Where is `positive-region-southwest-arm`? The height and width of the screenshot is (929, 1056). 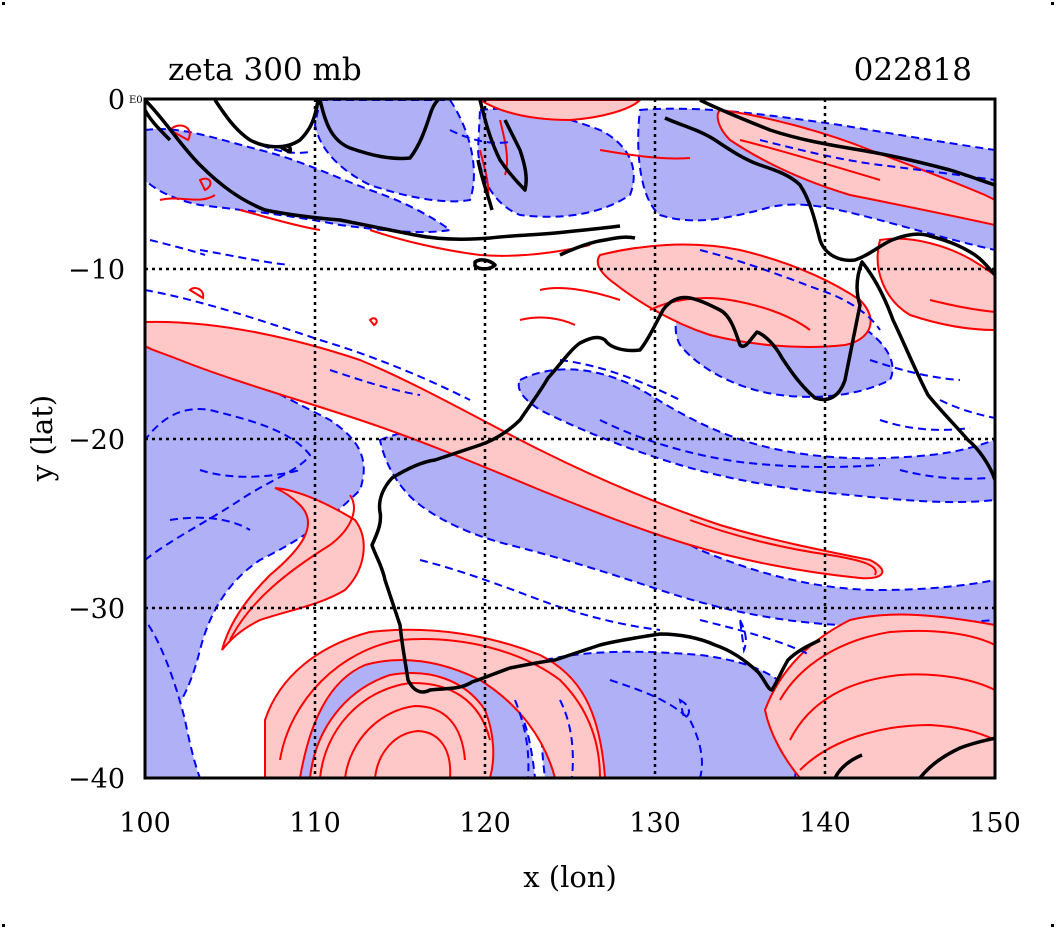
positive-region-southwest-arm is located at coordinates (293, 569).